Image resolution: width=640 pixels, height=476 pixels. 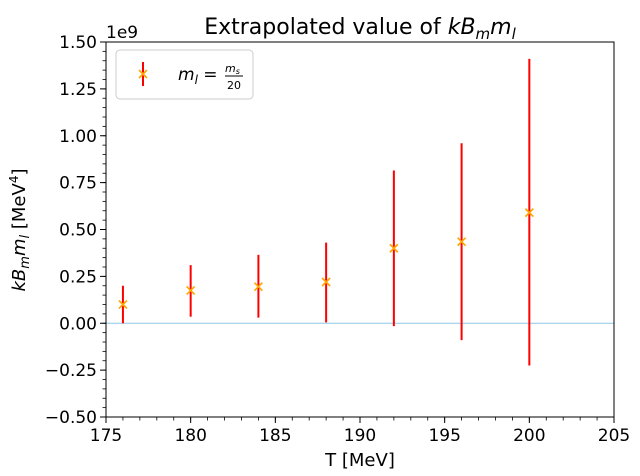 I want to click on x-tick-label: 190, so click(x=360, y=436).